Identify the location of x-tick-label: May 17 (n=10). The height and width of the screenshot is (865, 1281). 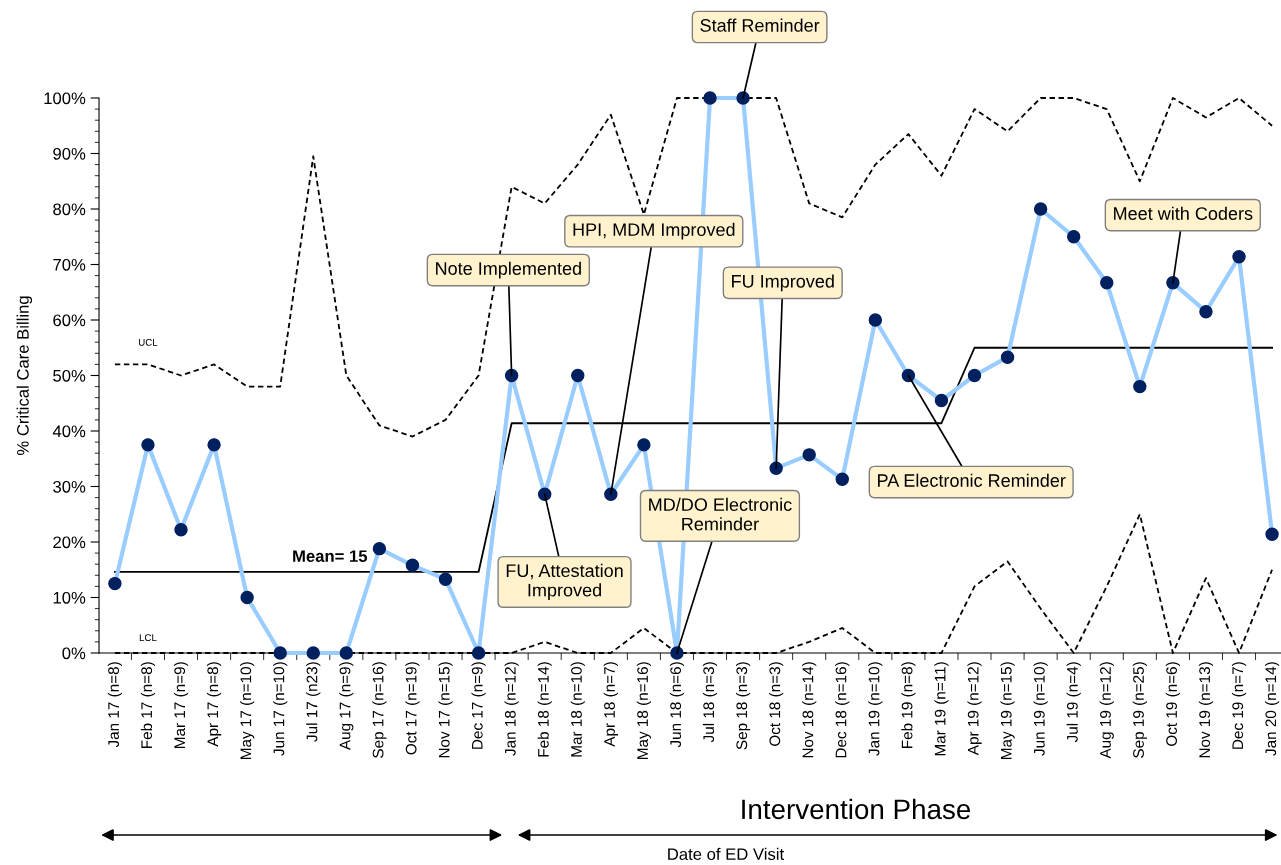
(247, 710).